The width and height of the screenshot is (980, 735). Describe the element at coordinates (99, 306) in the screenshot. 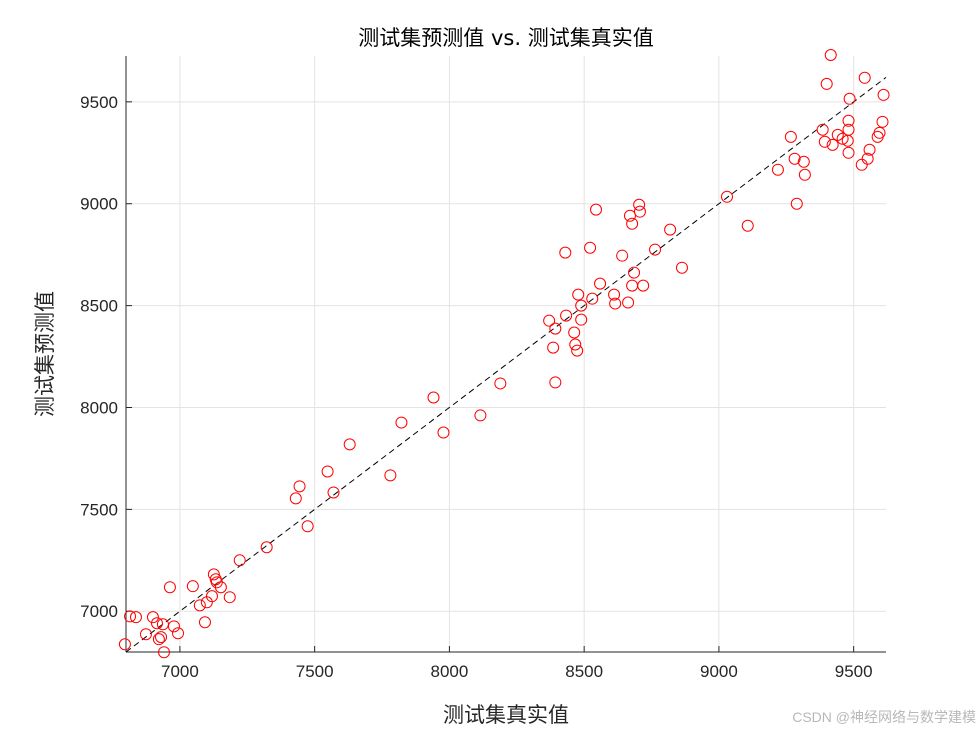

I see `y-tick-label: 8500` at that location.